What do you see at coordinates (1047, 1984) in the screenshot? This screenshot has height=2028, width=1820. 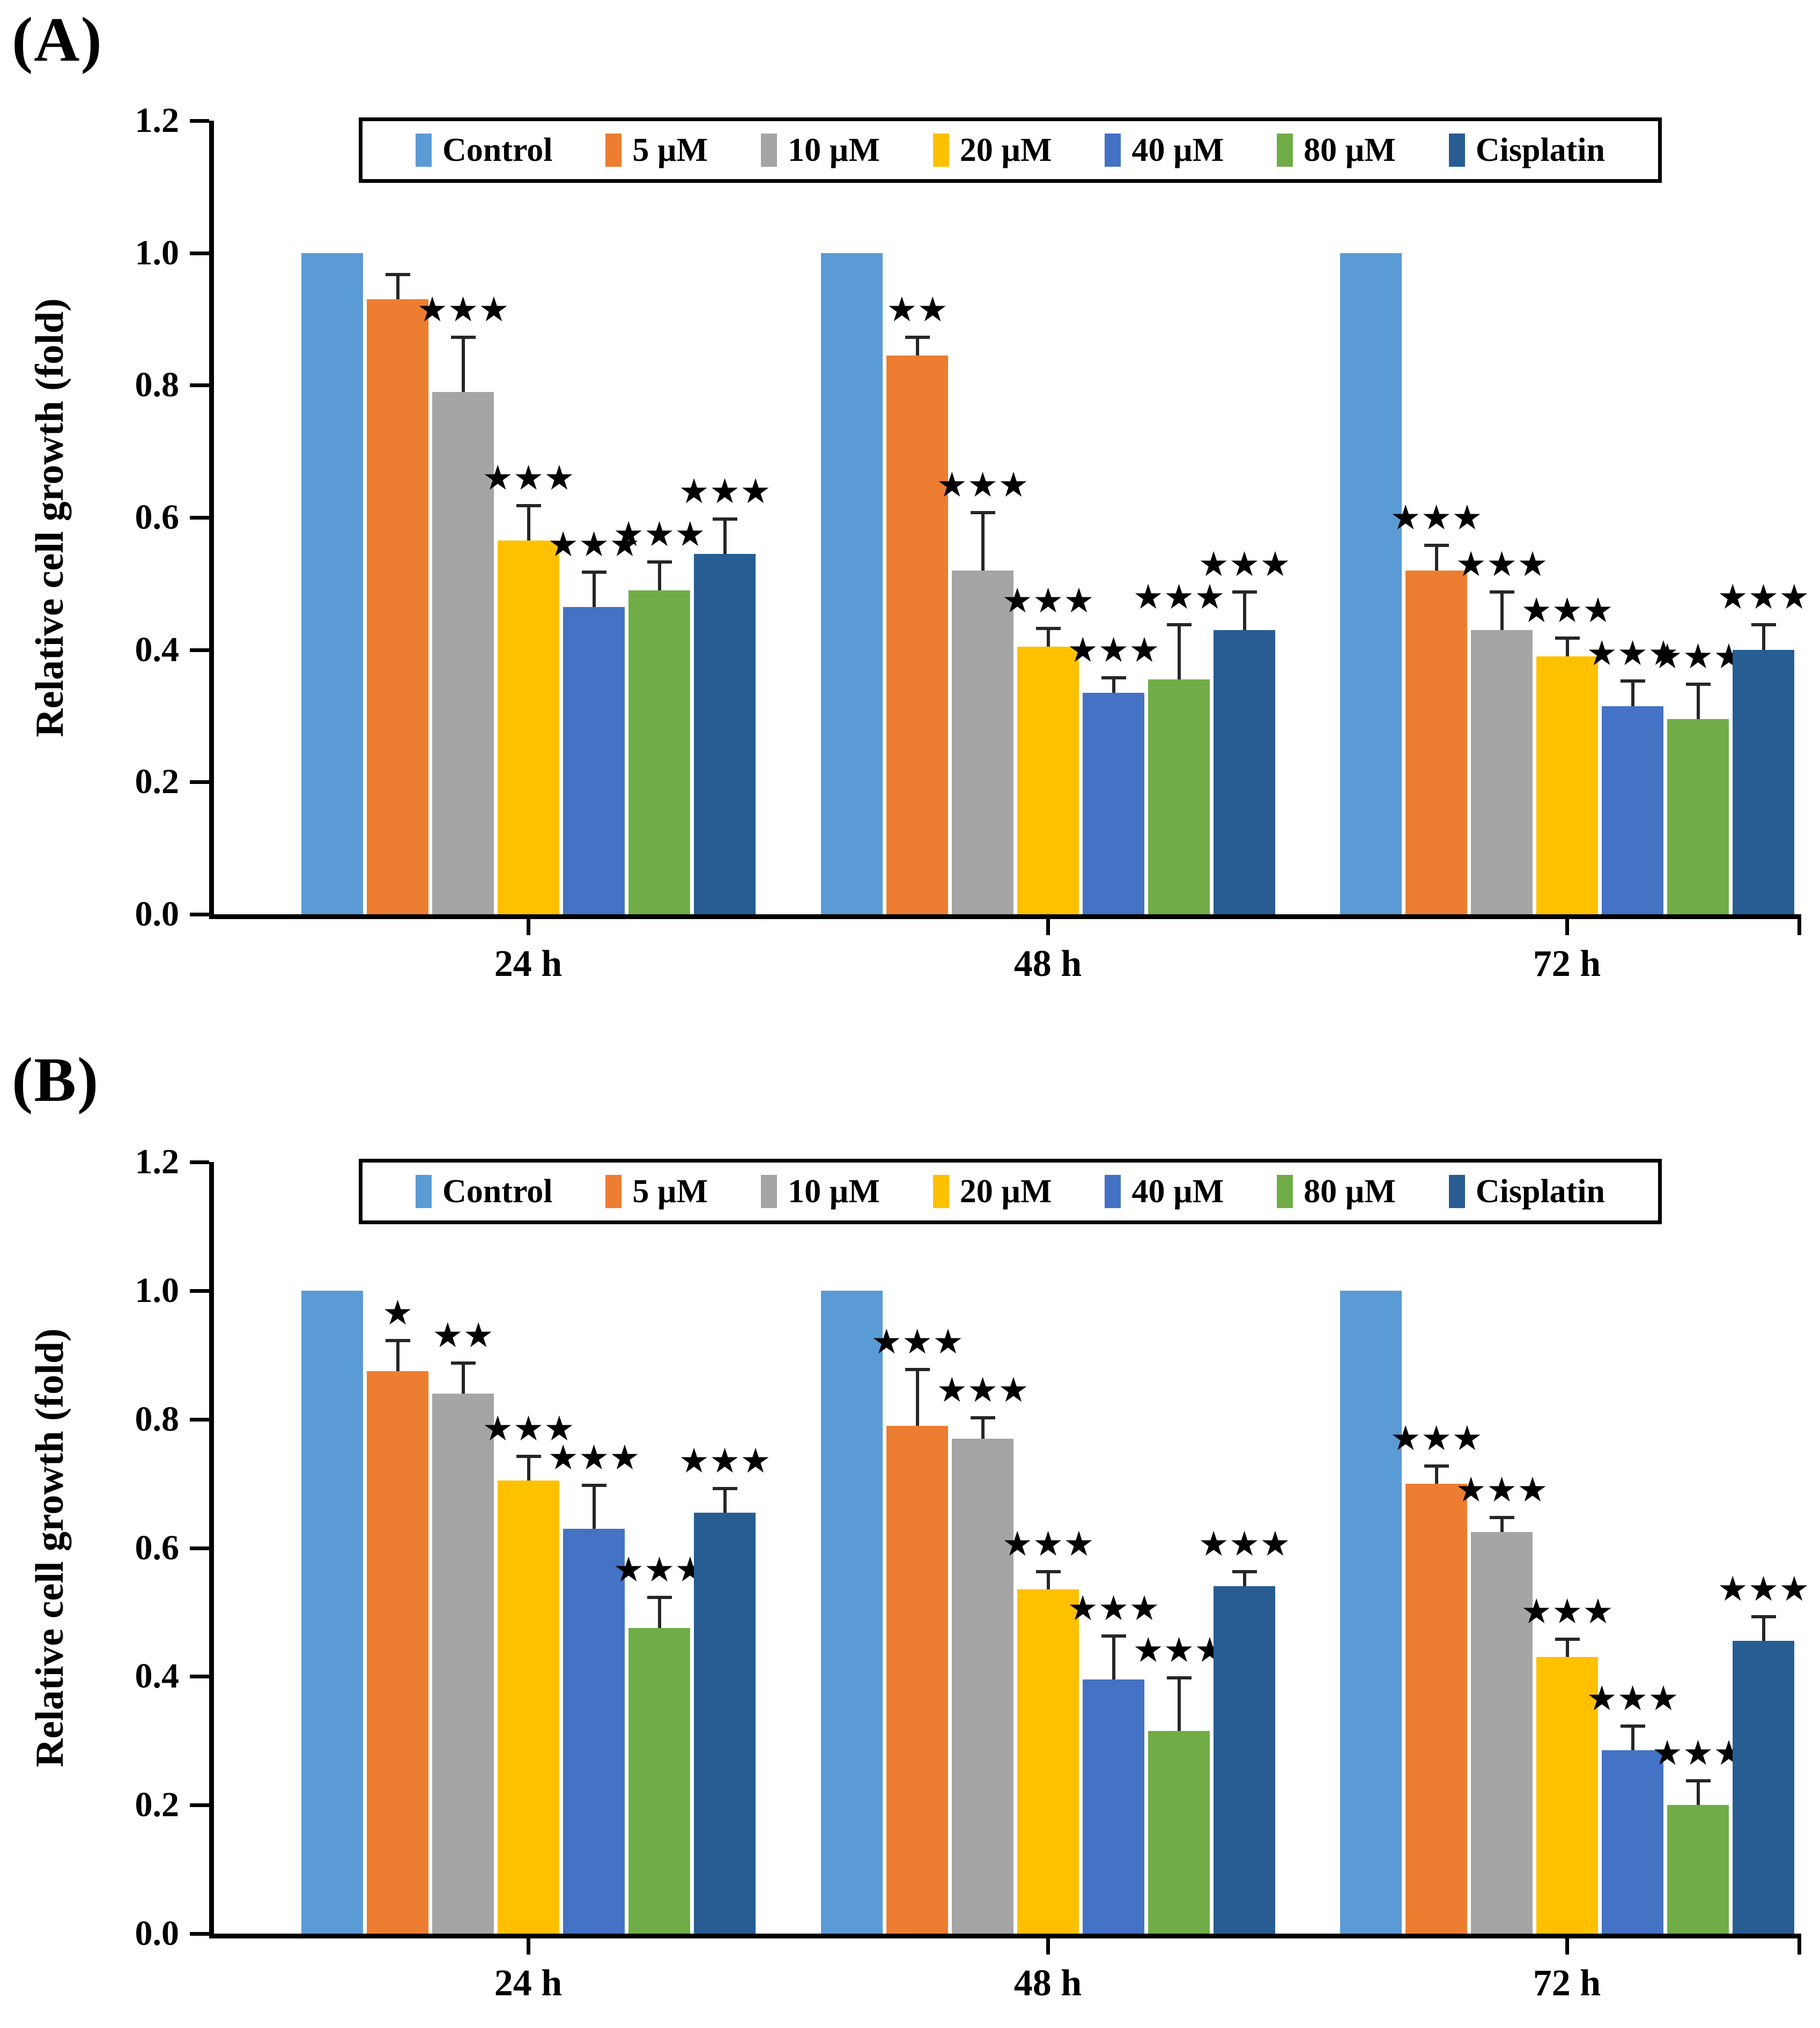 I see `x-category-label: 48 h` at bounding box center [1047, 1984].